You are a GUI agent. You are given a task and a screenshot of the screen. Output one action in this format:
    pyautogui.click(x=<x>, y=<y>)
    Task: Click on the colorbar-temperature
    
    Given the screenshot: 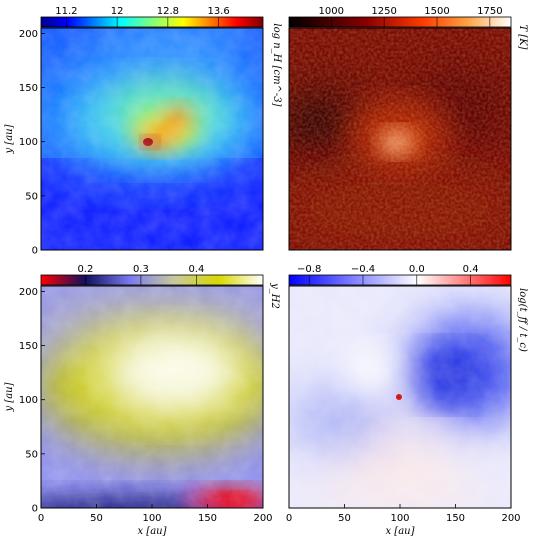 What is the action you would take?
    pyautogui.click(x=400, y=22)
    